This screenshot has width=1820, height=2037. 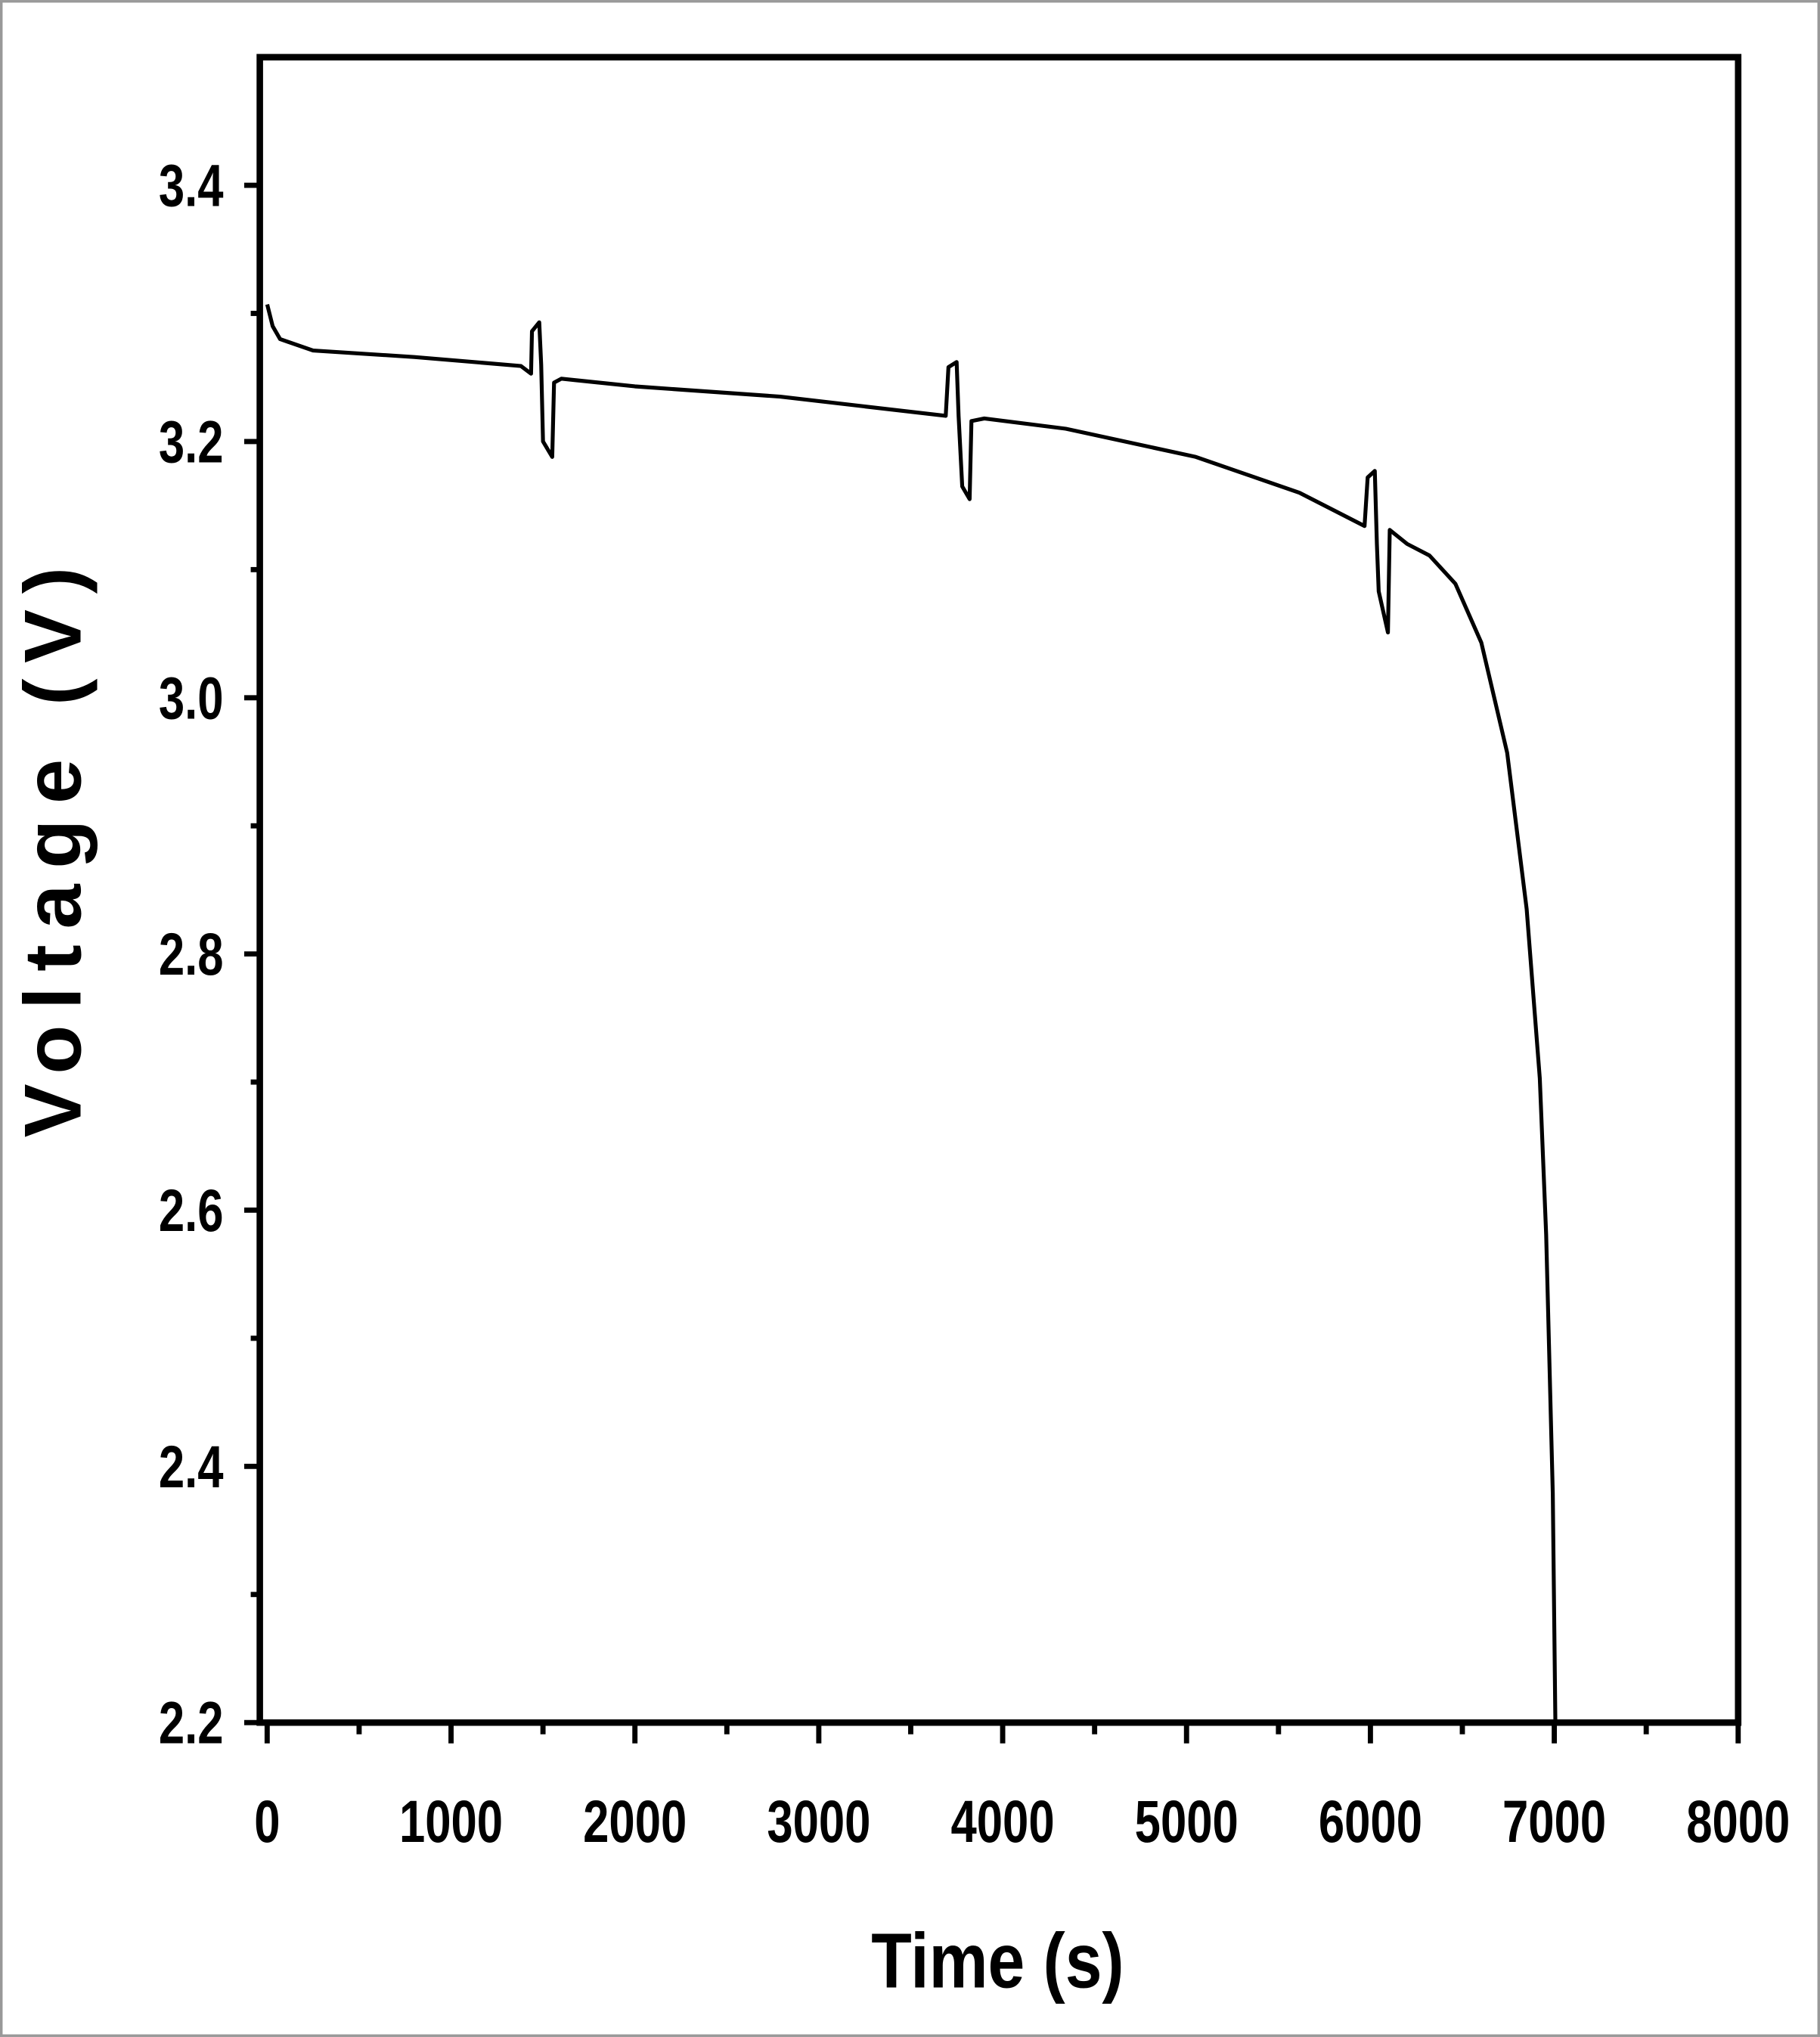 I want to click on y-tick-label: 3.2, so click(x=191, y=442).